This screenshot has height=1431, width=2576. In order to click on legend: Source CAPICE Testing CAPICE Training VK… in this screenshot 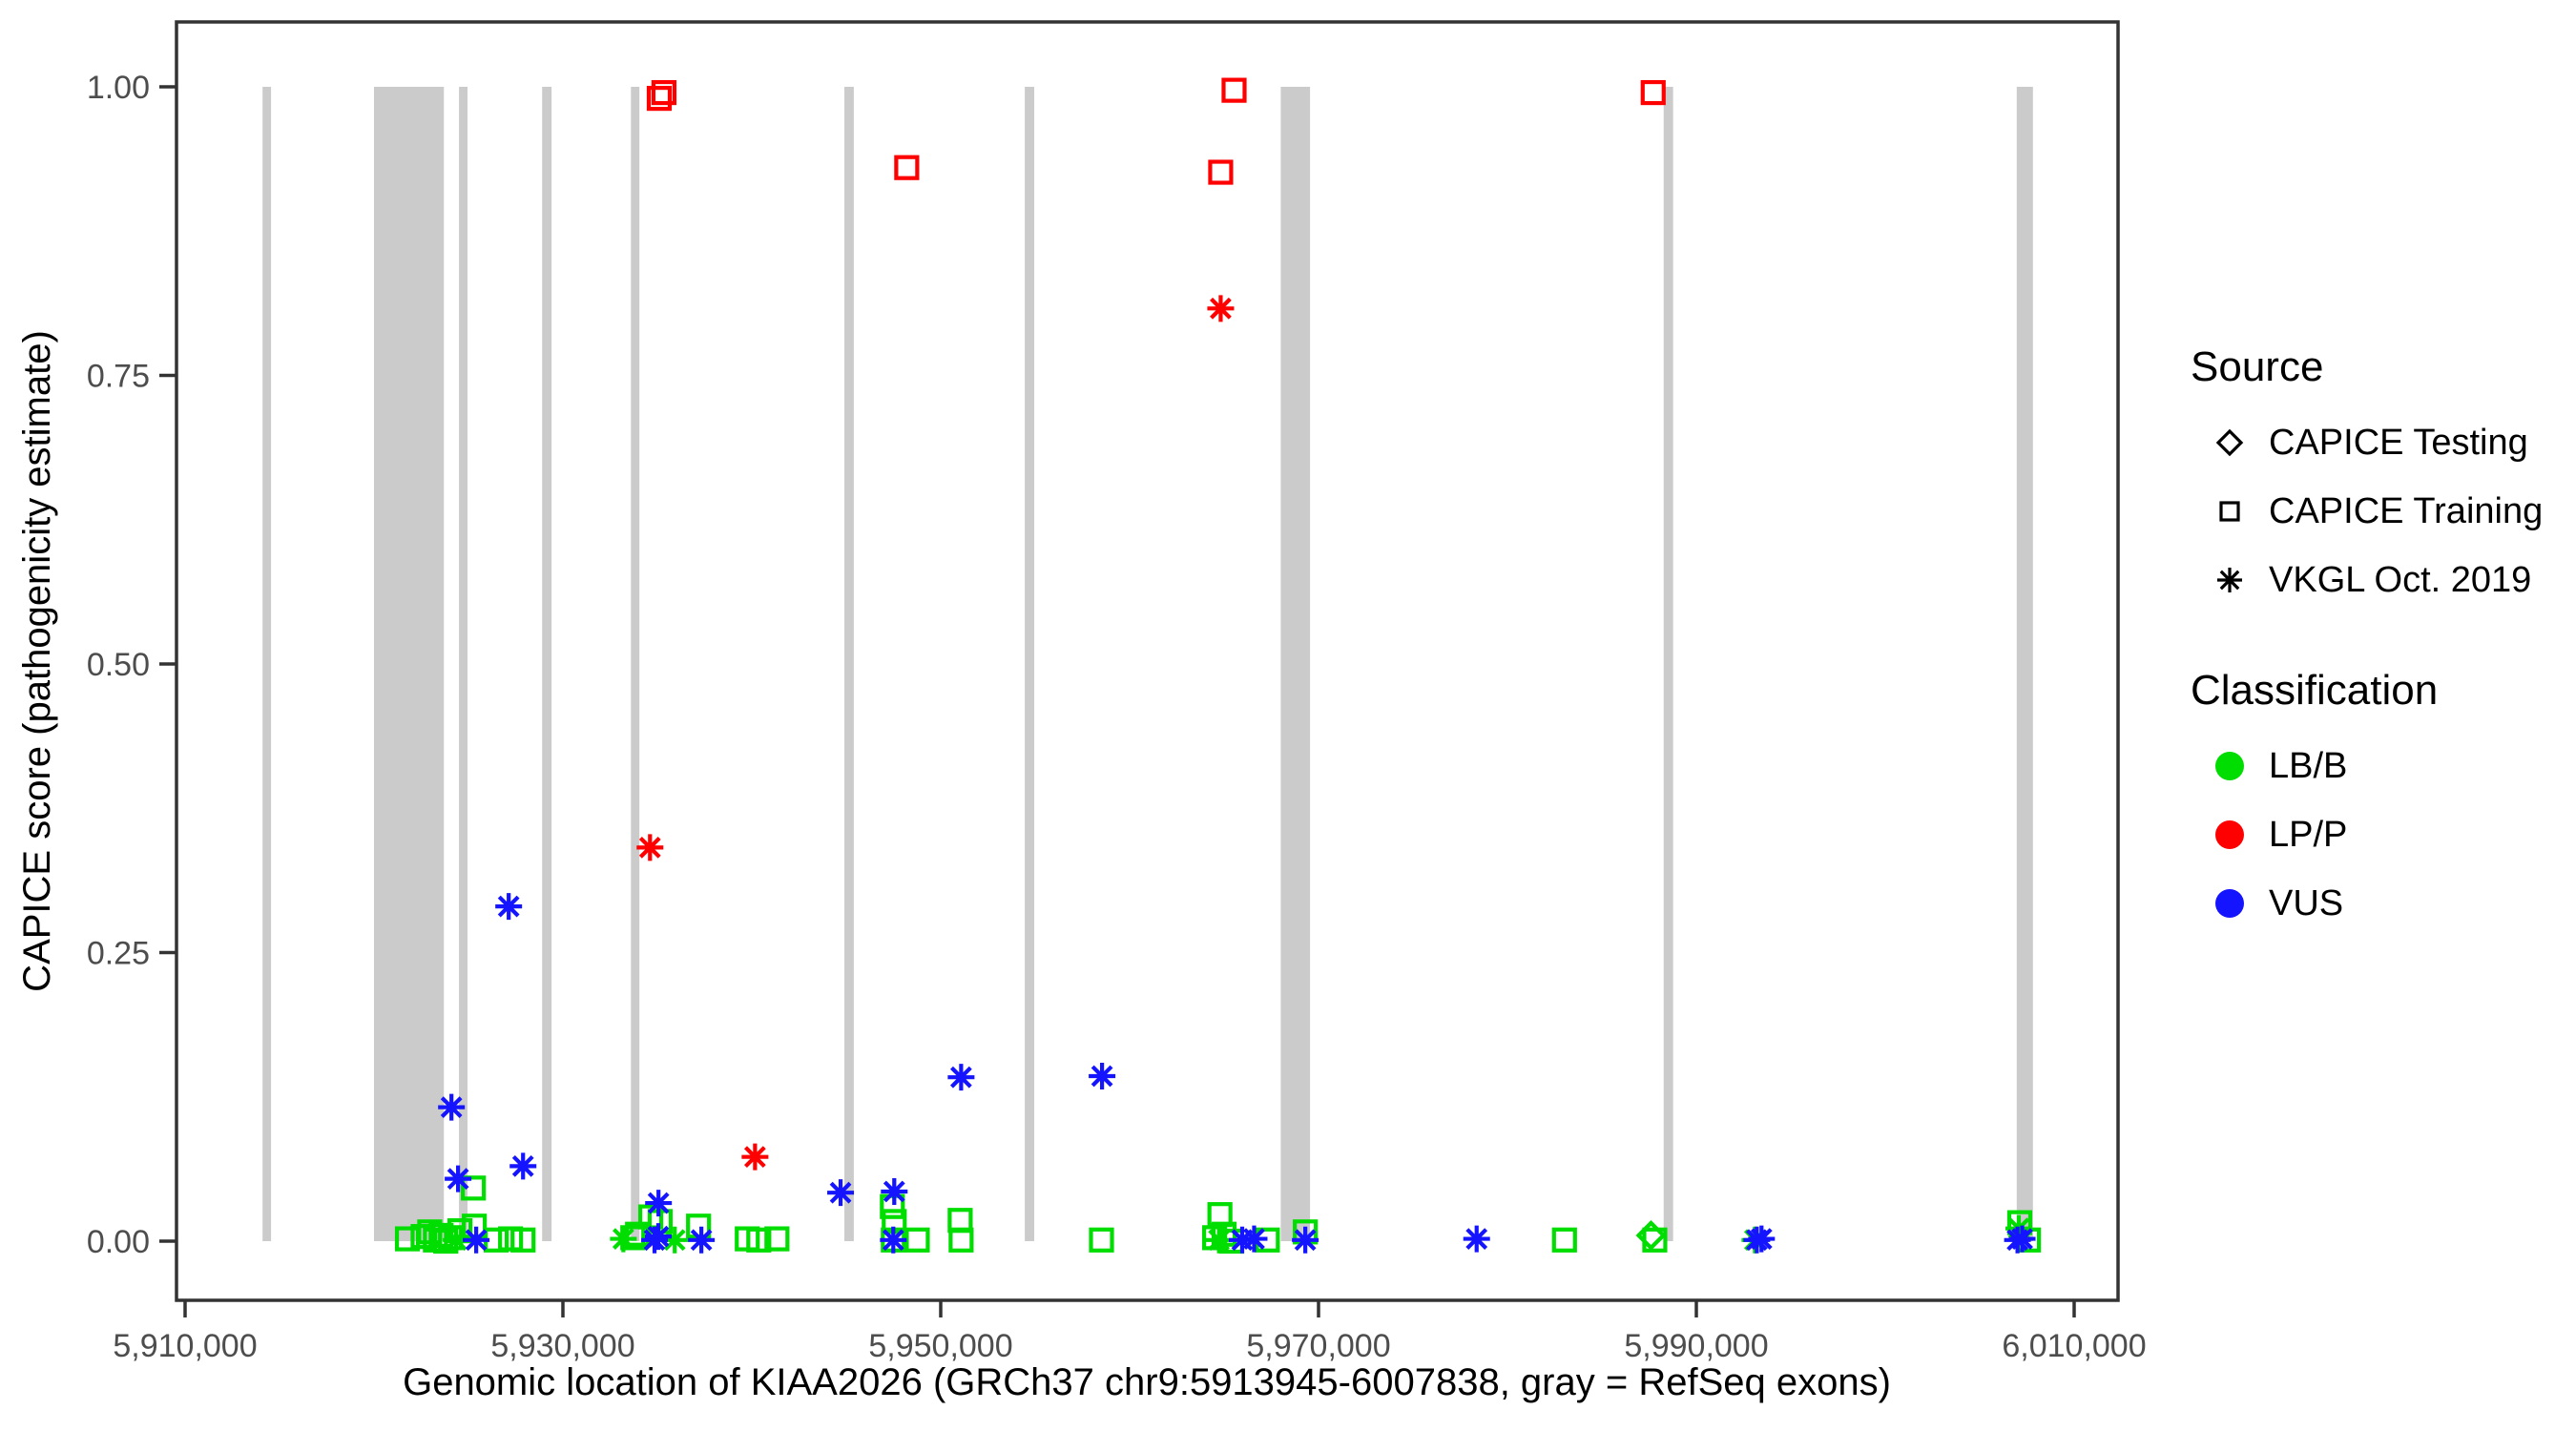, I will do `click(2377, 667)`.